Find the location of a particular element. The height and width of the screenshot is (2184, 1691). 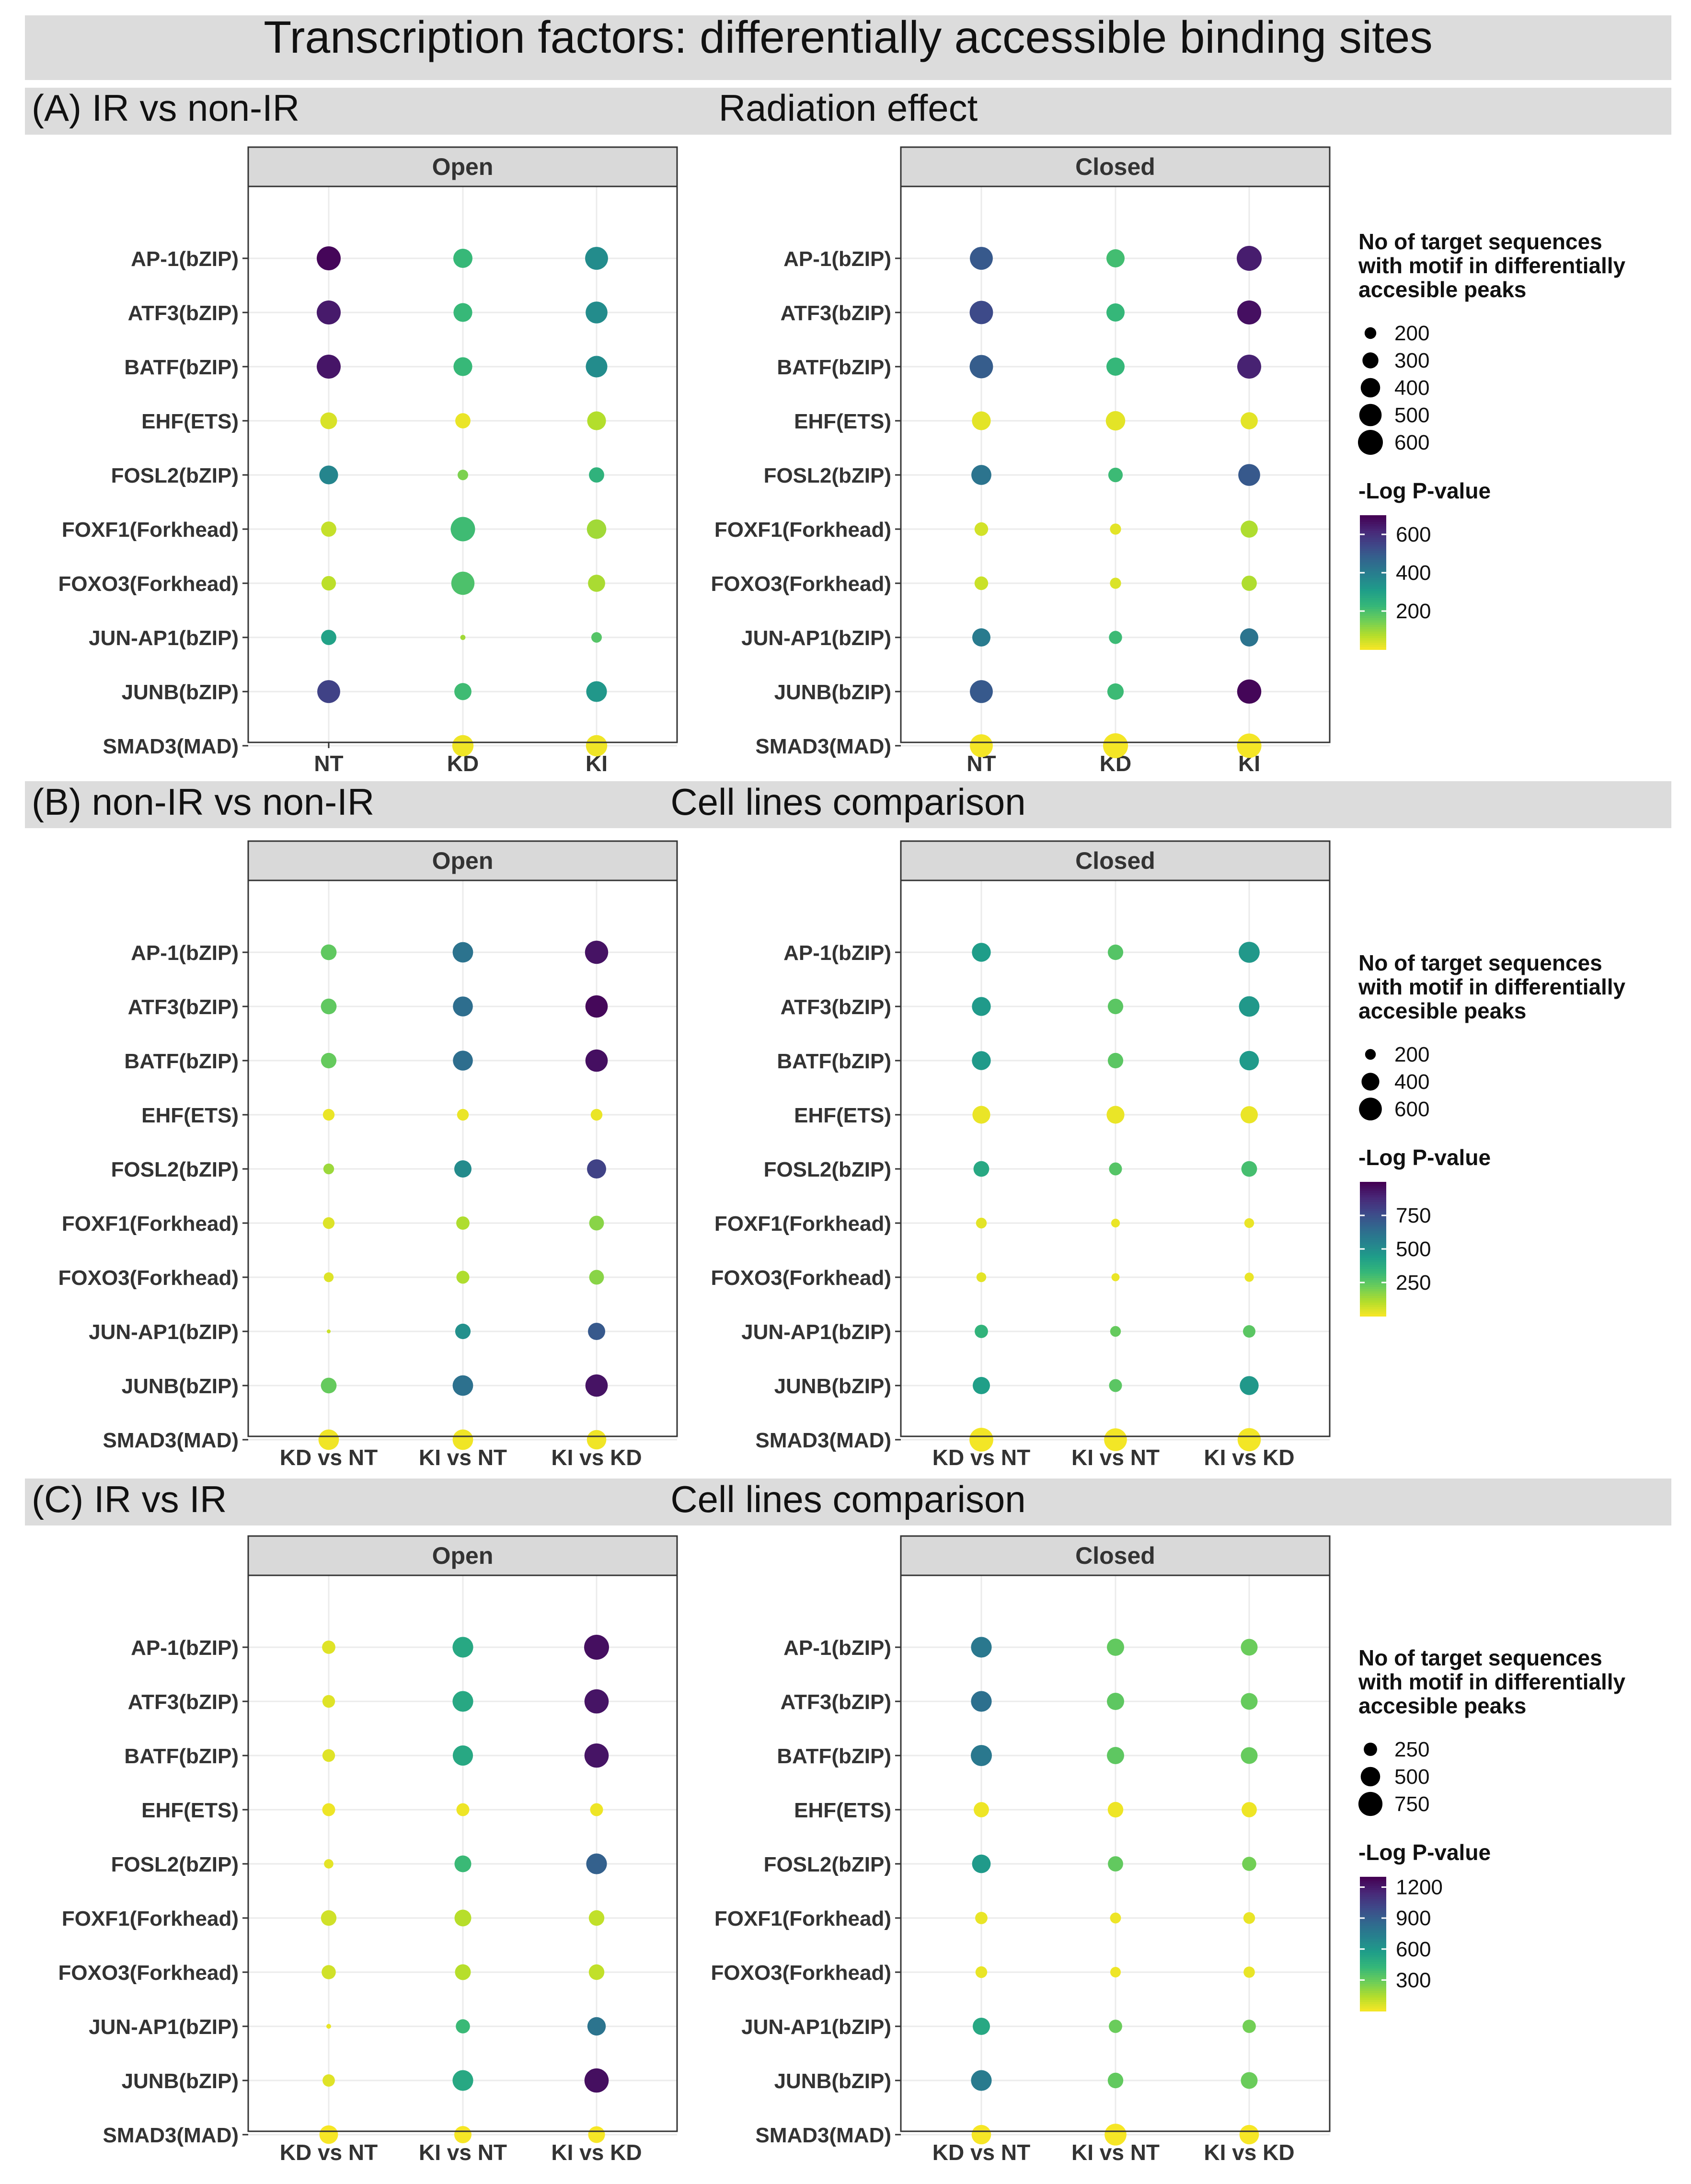

point-foxf1-forkhead-ki is located at coordinates (1249, 529).